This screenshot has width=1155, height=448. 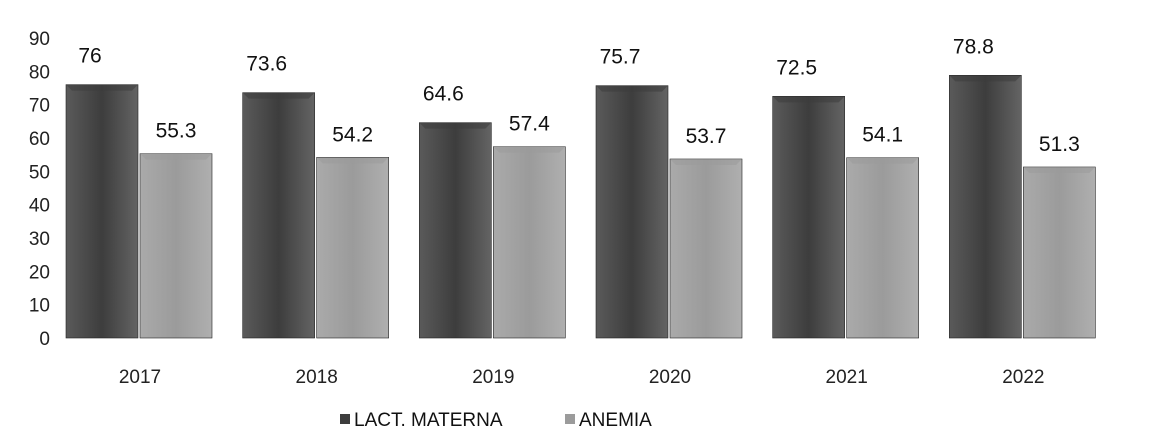 I want to click on bar-anemia-2022, so click(x=1059, y=252).